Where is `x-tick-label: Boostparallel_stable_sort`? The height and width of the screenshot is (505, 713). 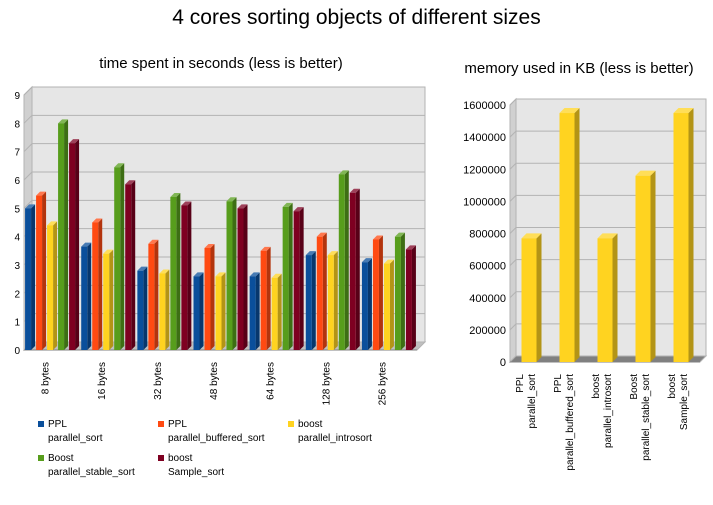 x-tick-label: Boostparallel_stable_sort is located at coordinates (640, 417).